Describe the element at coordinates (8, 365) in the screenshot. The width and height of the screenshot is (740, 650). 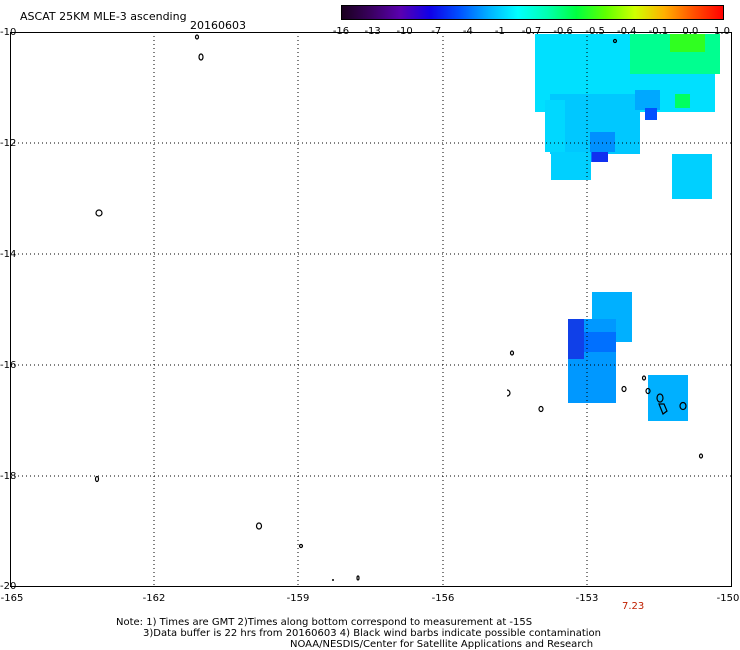
I see `lat-label: -16` at that location.